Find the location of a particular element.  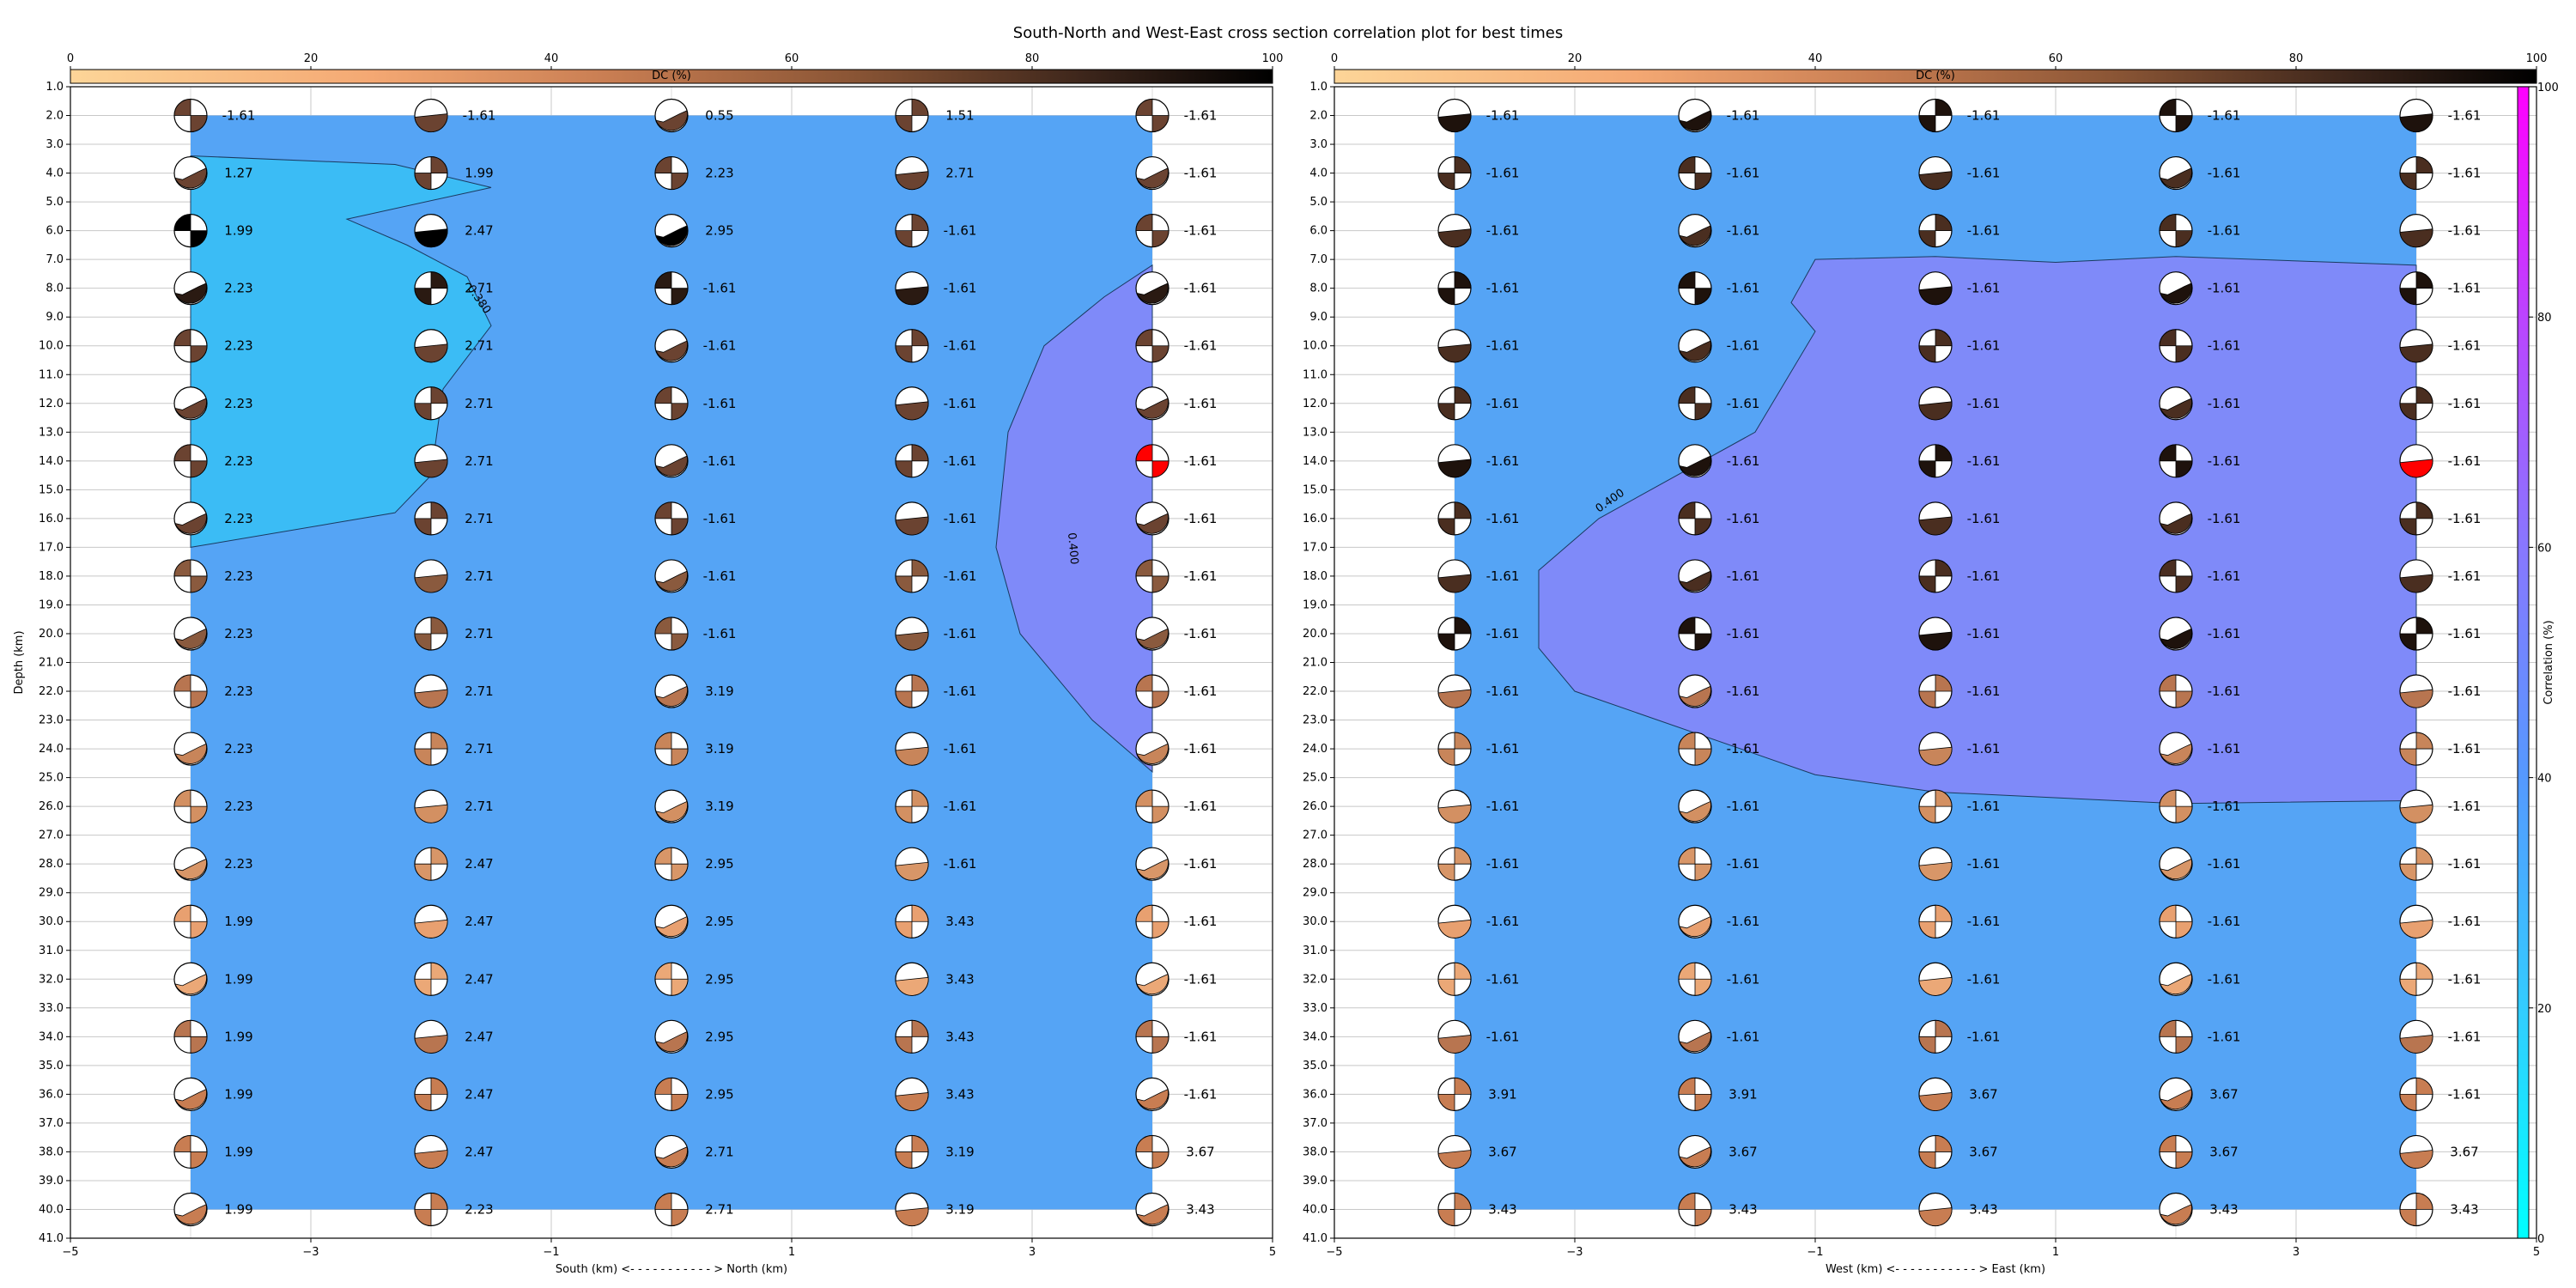

y-tick-label: 9.0 is located at coordinates (1318, 317).